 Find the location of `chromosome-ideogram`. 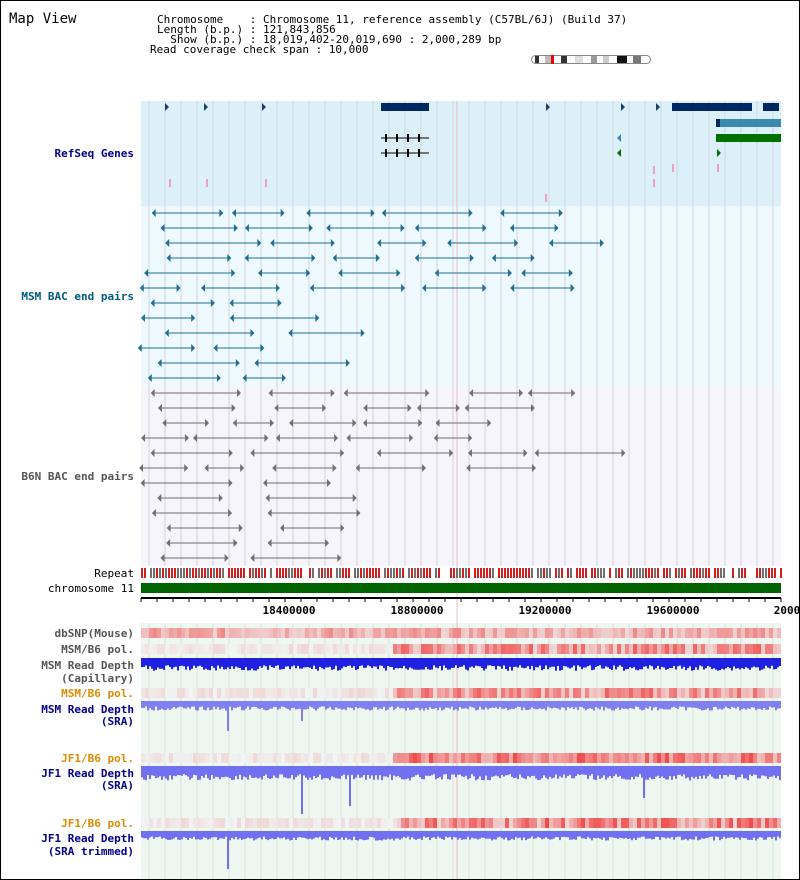

chromosome-ideogram is located at coordinates (591, 59).